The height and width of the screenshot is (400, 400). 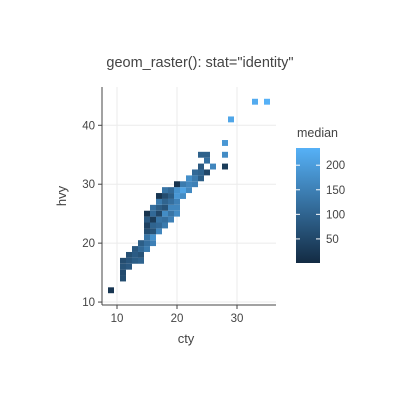 I want to click on legend-tick-label: 150, so click(x=335, y=191).